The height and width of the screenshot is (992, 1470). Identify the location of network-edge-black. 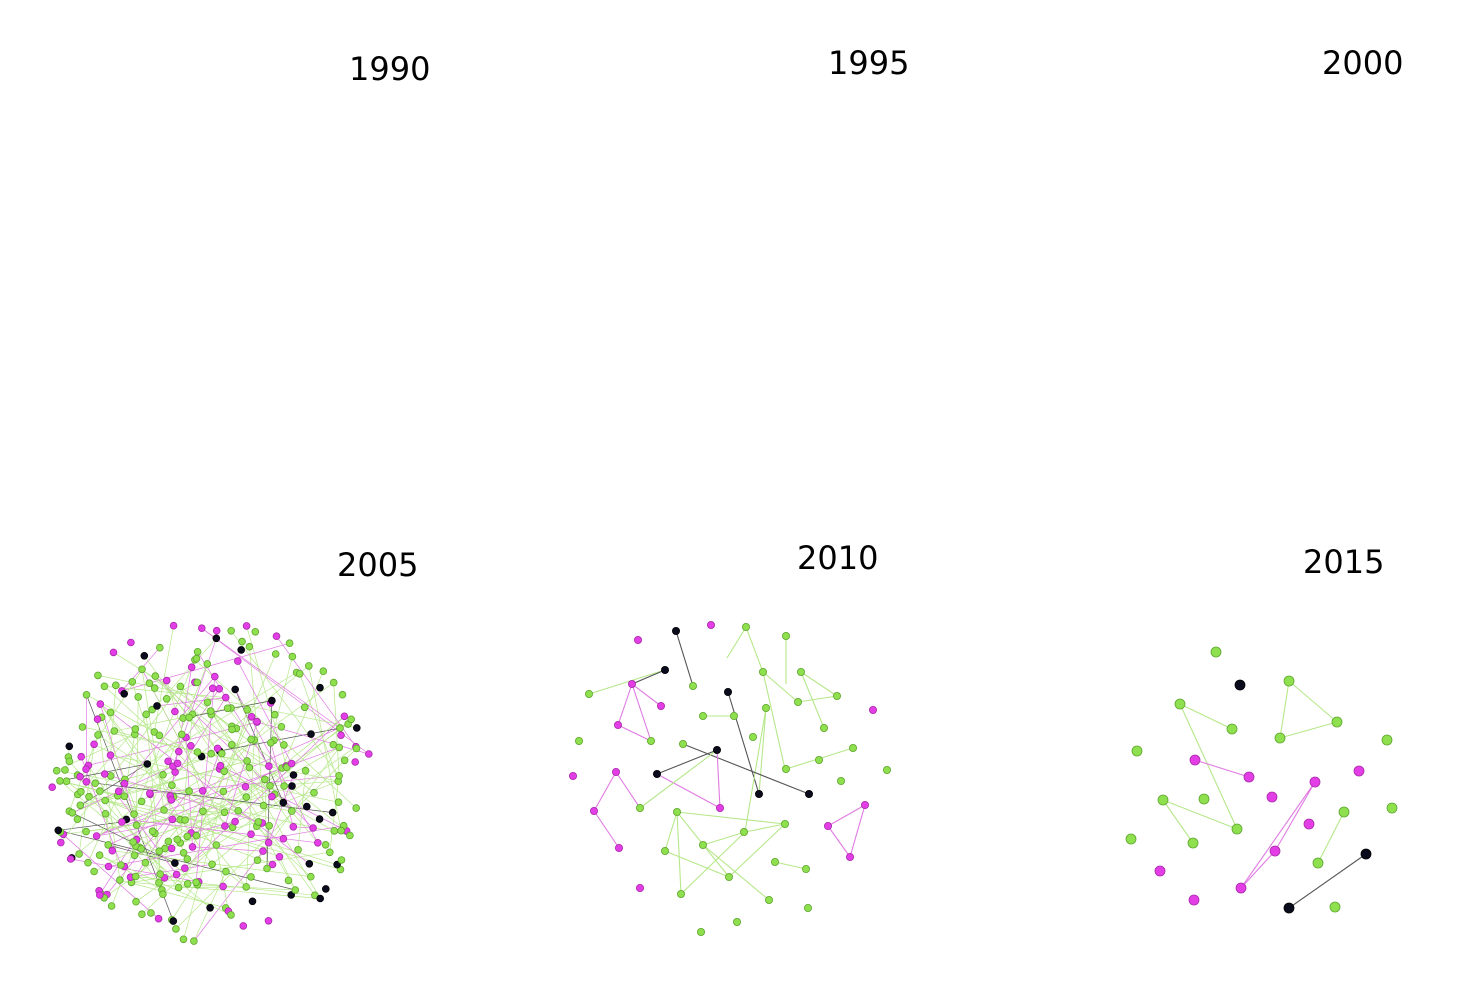
(746, 769).